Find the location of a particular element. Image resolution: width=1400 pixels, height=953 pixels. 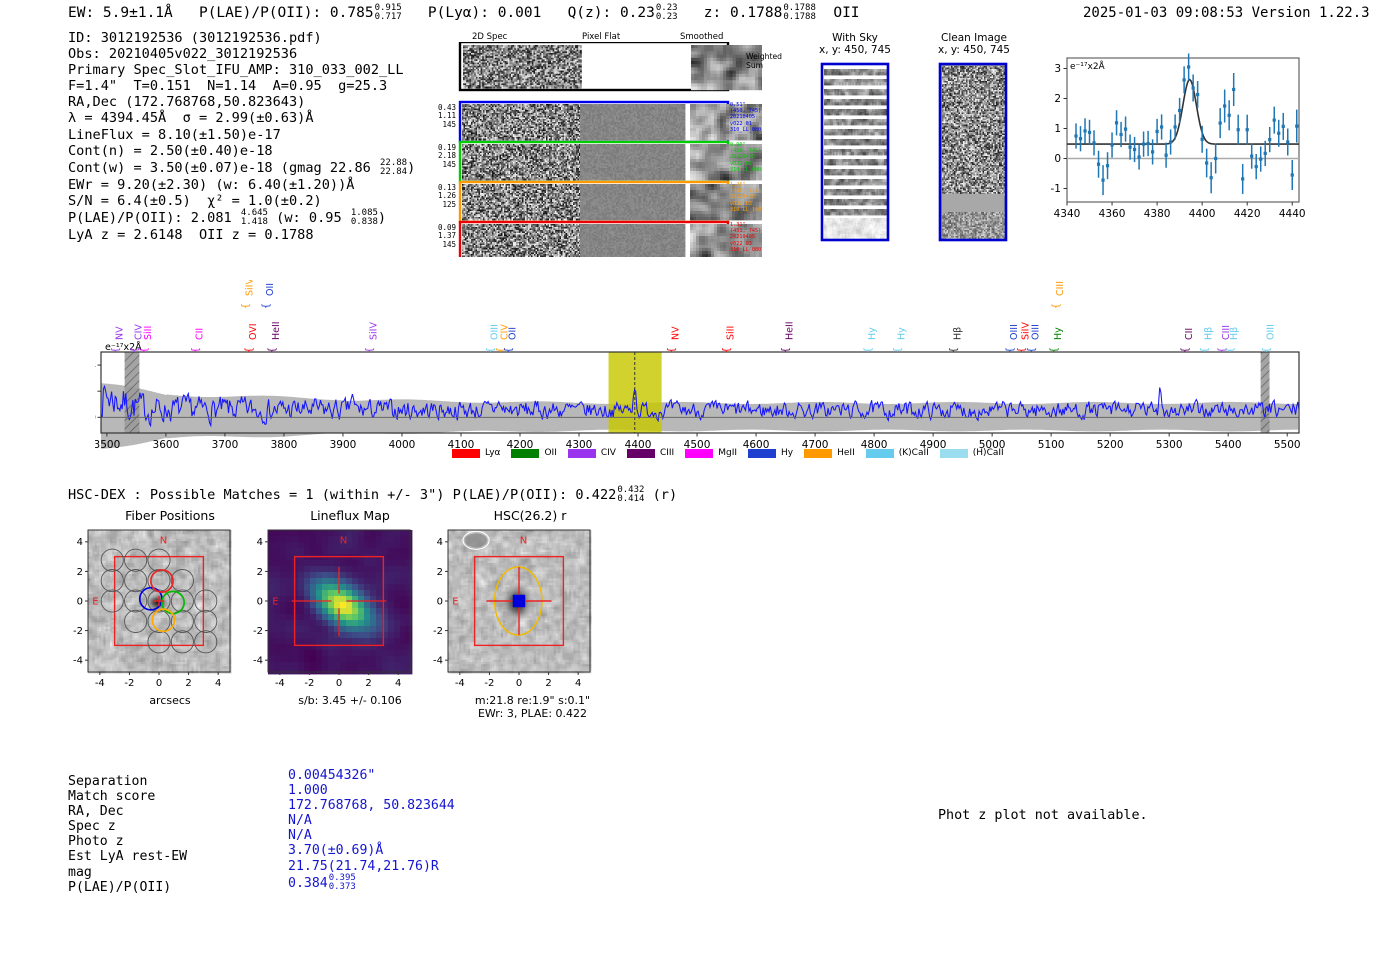

legend-label: Hy is located at coordinates (787, 453).